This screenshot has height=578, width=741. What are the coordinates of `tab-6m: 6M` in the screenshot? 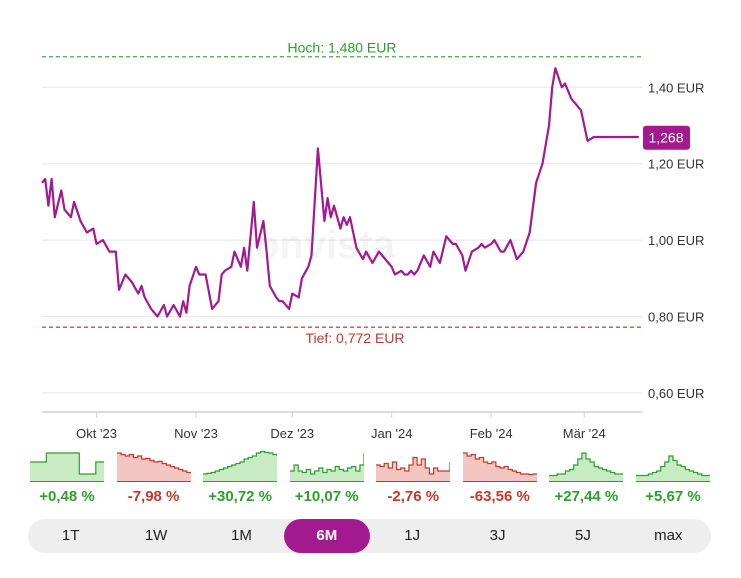 It's located at (327, 536).